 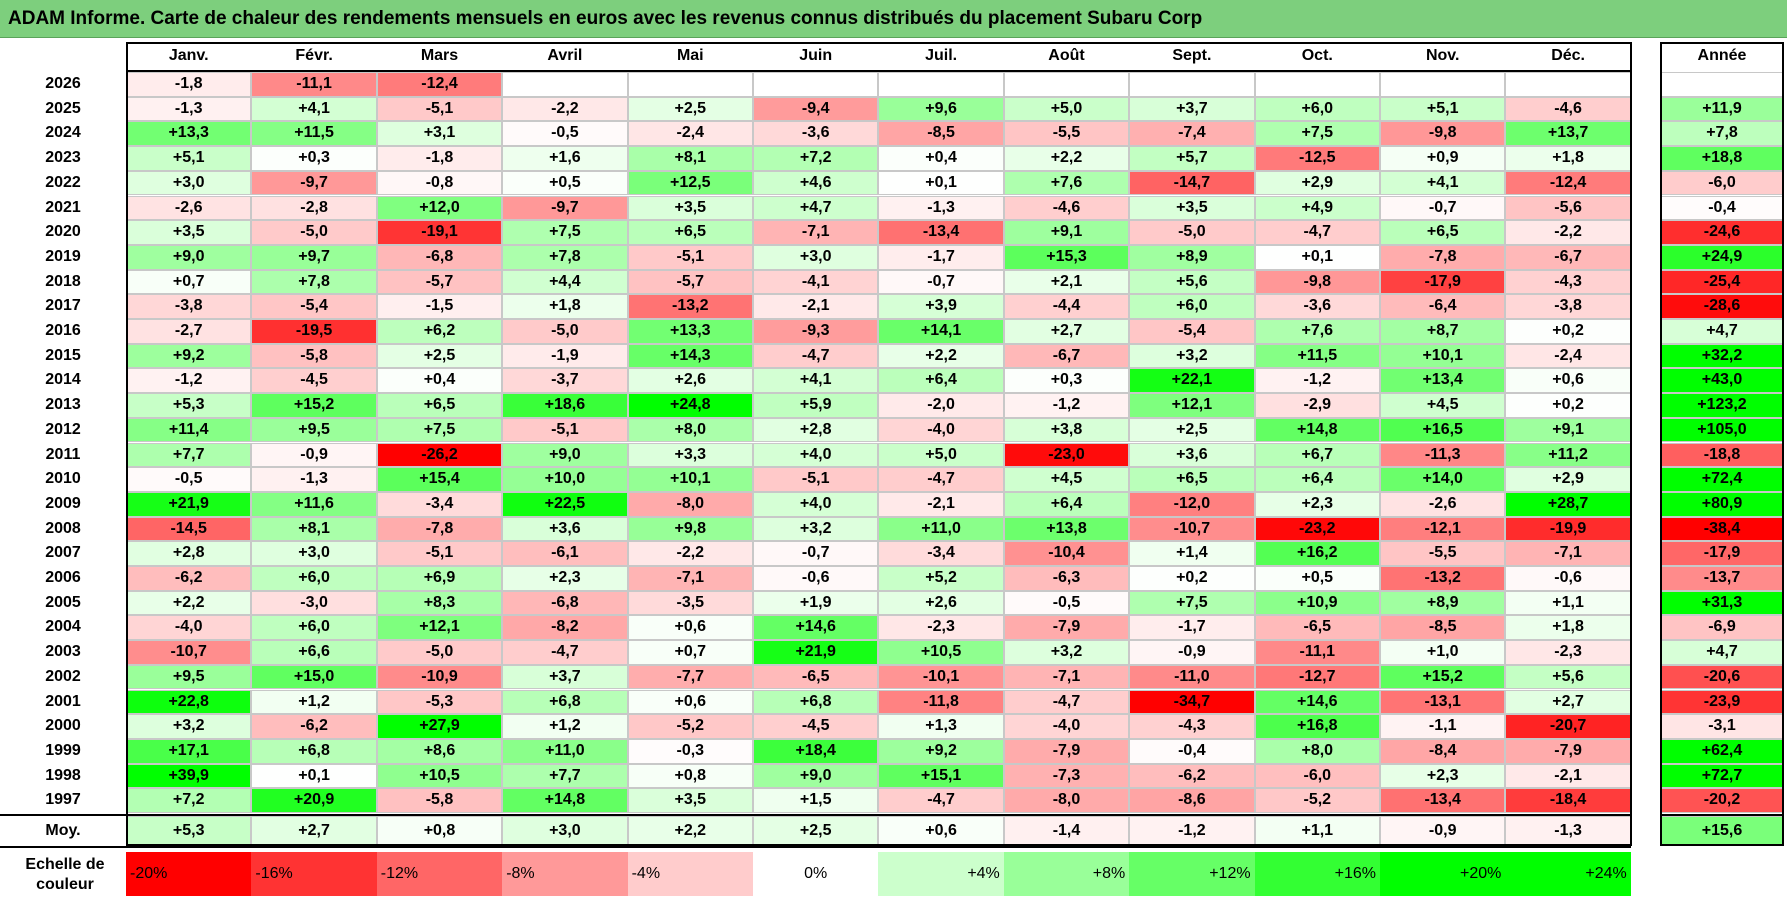 What do you see at coordinates (314, 652) in the screenshot?
I see `heatmap-cell: +6,6` at bounding box center [314, 652].